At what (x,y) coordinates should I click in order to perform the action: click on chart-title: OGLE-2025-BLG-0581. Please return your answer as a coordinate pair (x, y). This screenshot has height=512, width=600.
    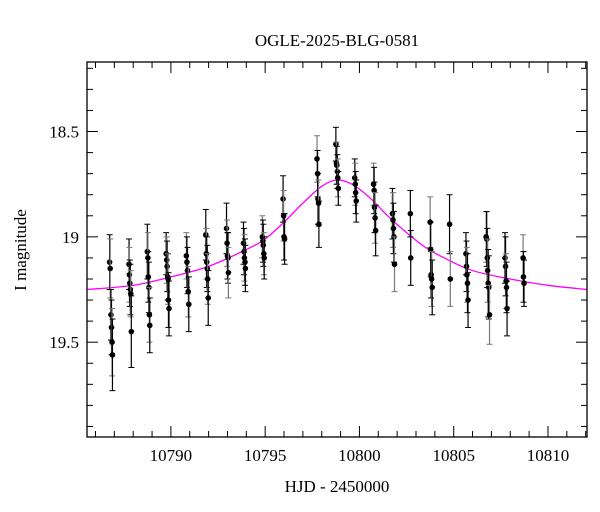
    Looking at the image, I should click on (337, 40).